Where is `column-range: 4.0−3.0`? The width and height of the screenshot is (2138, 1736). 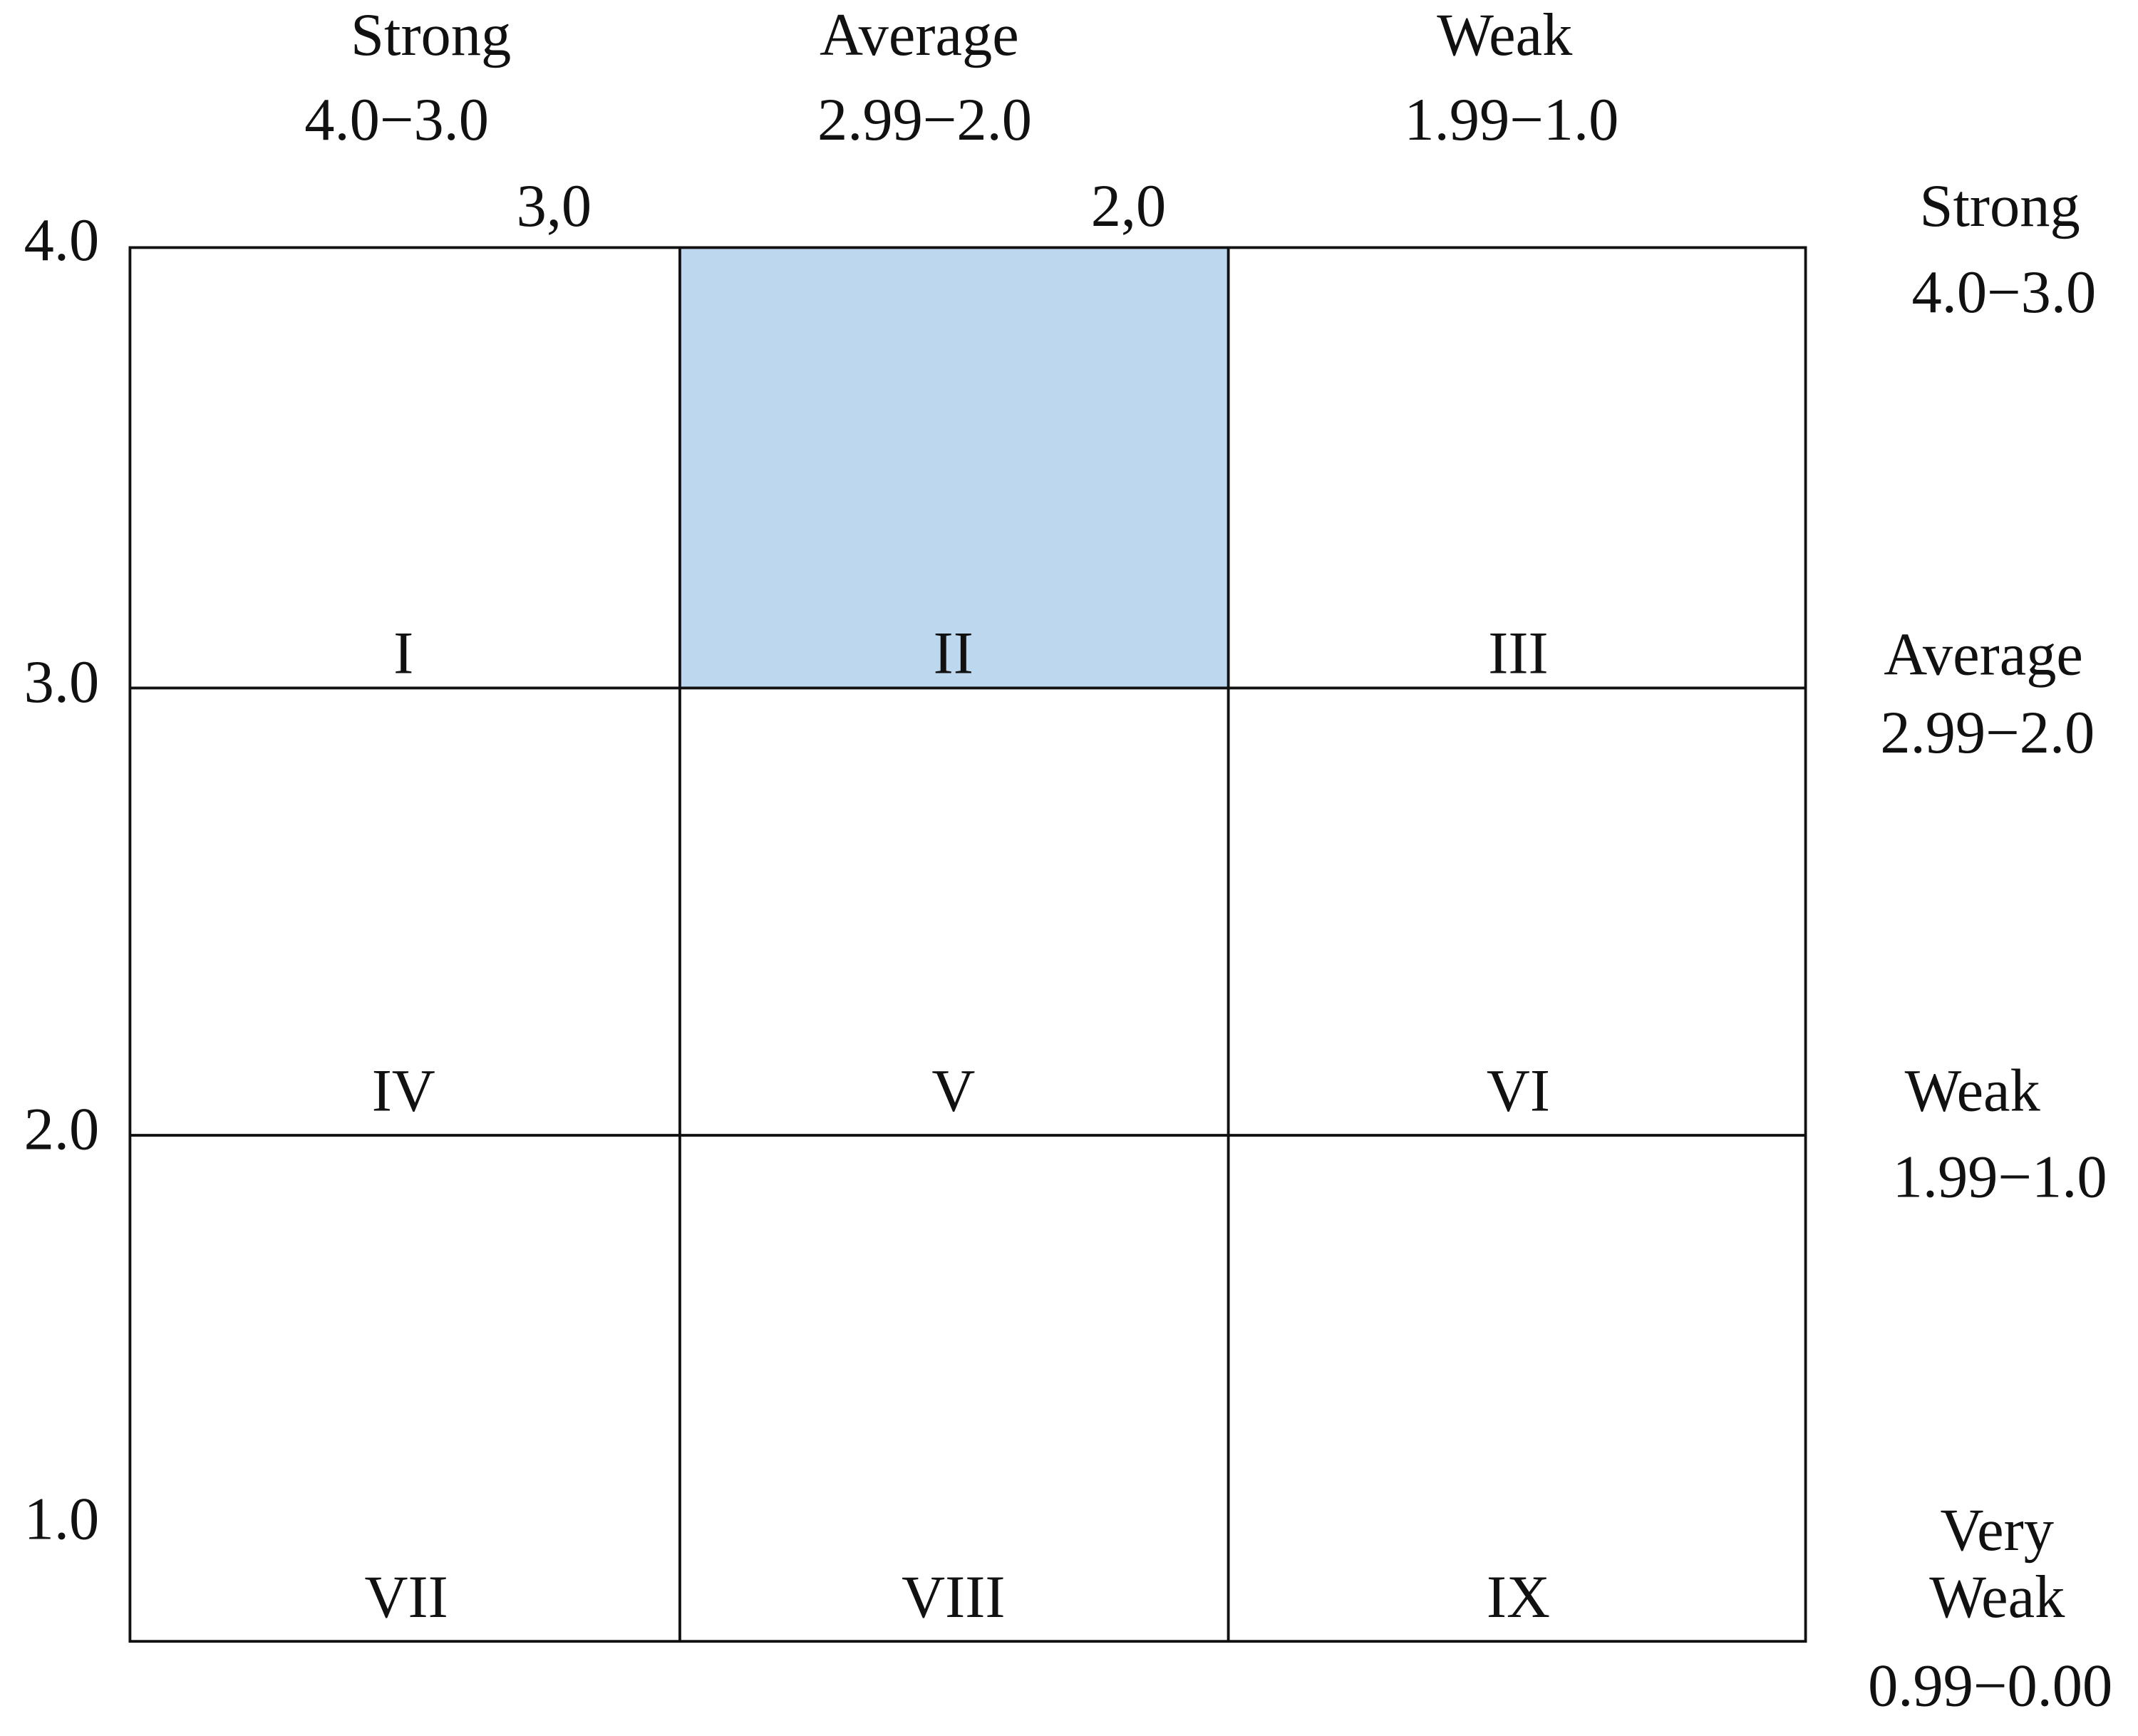 column-range: 4.0−3.0 is located at coordinates (397, 120).